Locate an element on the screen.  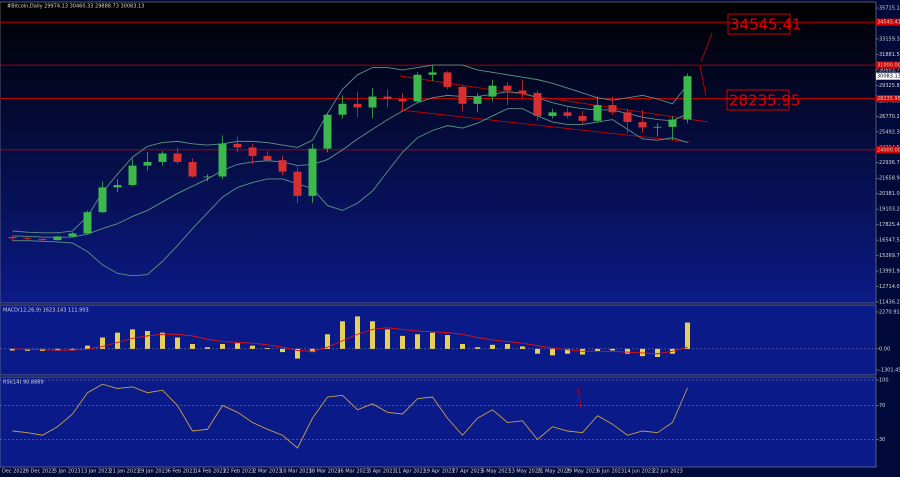
y-tick-label: 35715.14 is located at coordinates (889, 9).